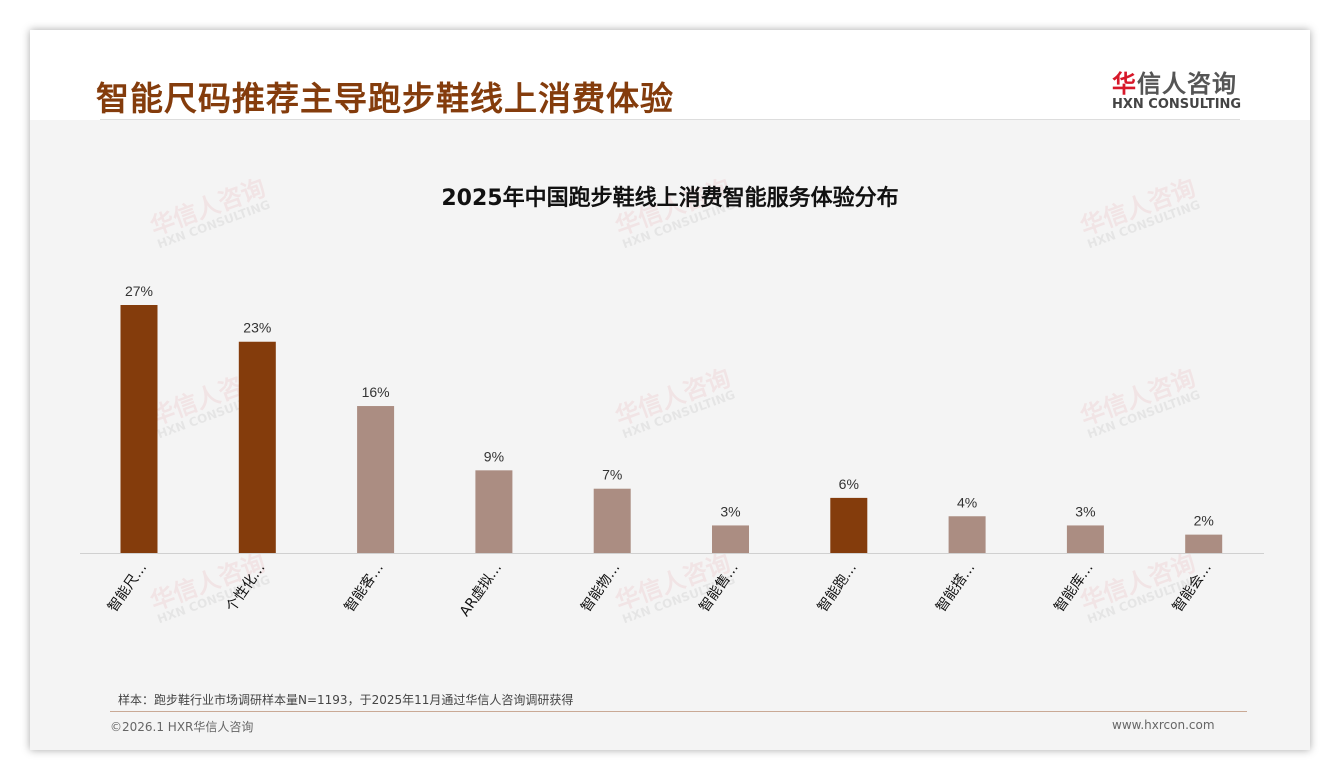 The height and width of the screenshot is (780, 1340). I want to click on data-label: 9%, so click(494, 456).